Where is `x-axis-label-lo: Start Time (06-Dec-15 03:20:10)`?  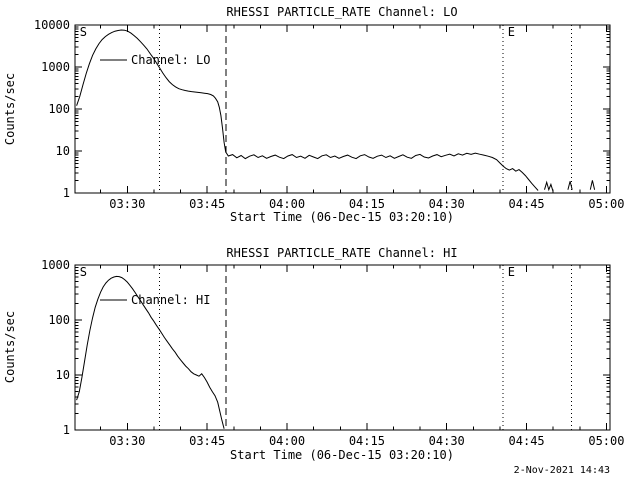
x-axis-label-lo: Start Time (06-Dec-15 03:20:10) is located at coordinates (342, 217).